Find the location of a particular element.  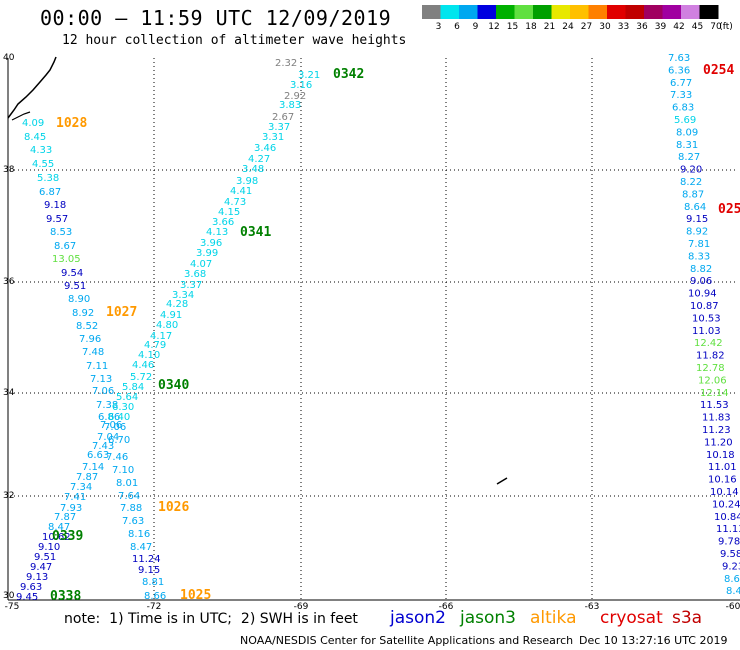

swh-value: 4.46 is located at coordinates (143, 365).